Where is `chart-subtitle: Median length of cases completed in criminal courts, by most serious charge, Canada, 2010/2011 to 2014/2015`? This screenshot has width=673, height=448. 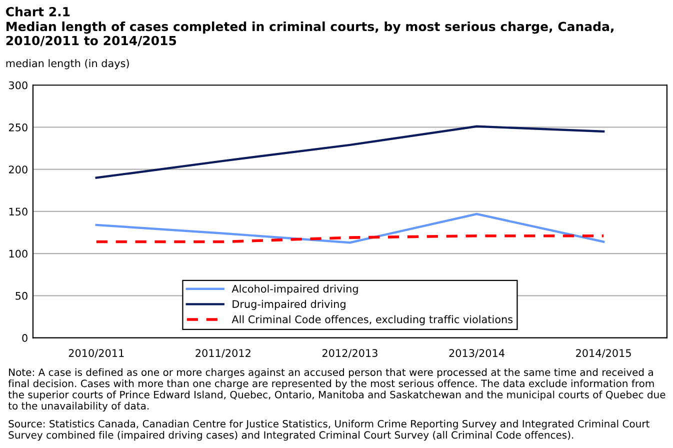
chart-subtitle: Median length of cases completed in criminal courts, by most serious charge, Canada, 2010/2011 to 2014/2015 is located at coordinates (310, 34).